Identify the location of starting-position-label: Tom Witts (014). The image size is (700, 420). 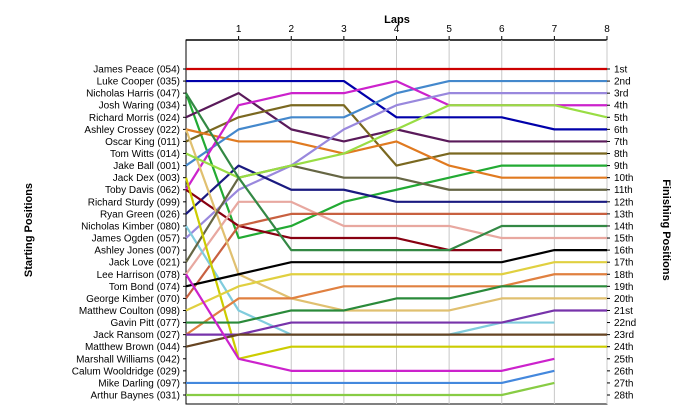
(145, 154).